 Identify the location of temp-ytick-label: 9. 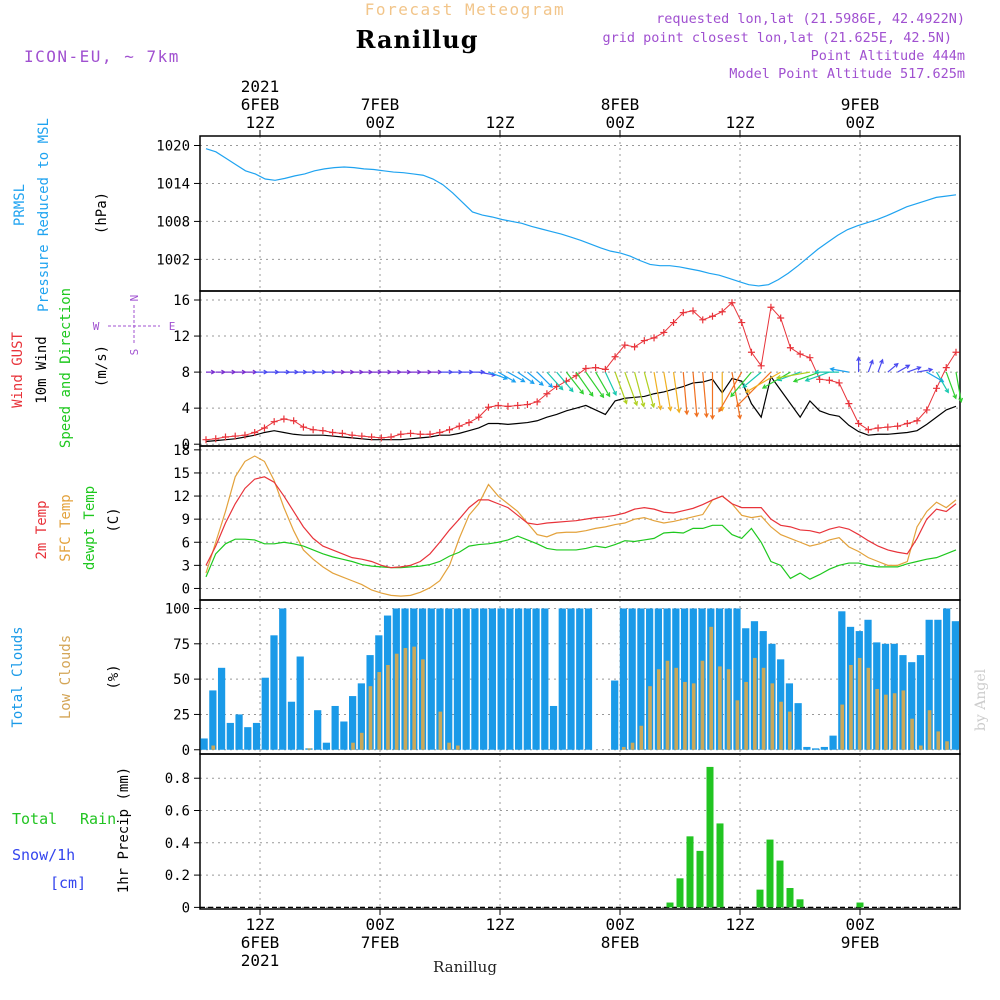
(186, 520).